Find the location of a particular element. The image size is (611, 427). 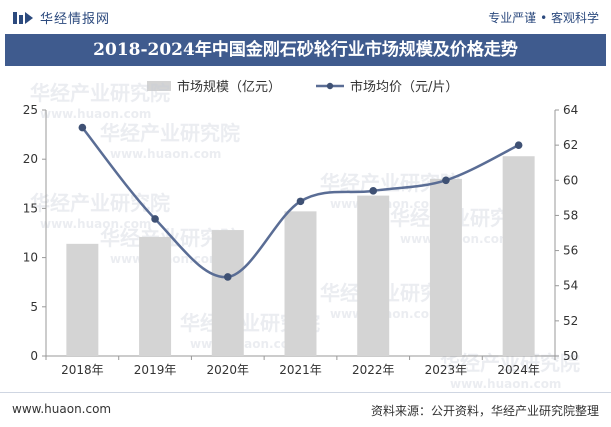

chart-title: 2018-2024年中国金刚石砂轮行业市场规模及价格走势 is located at coordinates (305, 50).